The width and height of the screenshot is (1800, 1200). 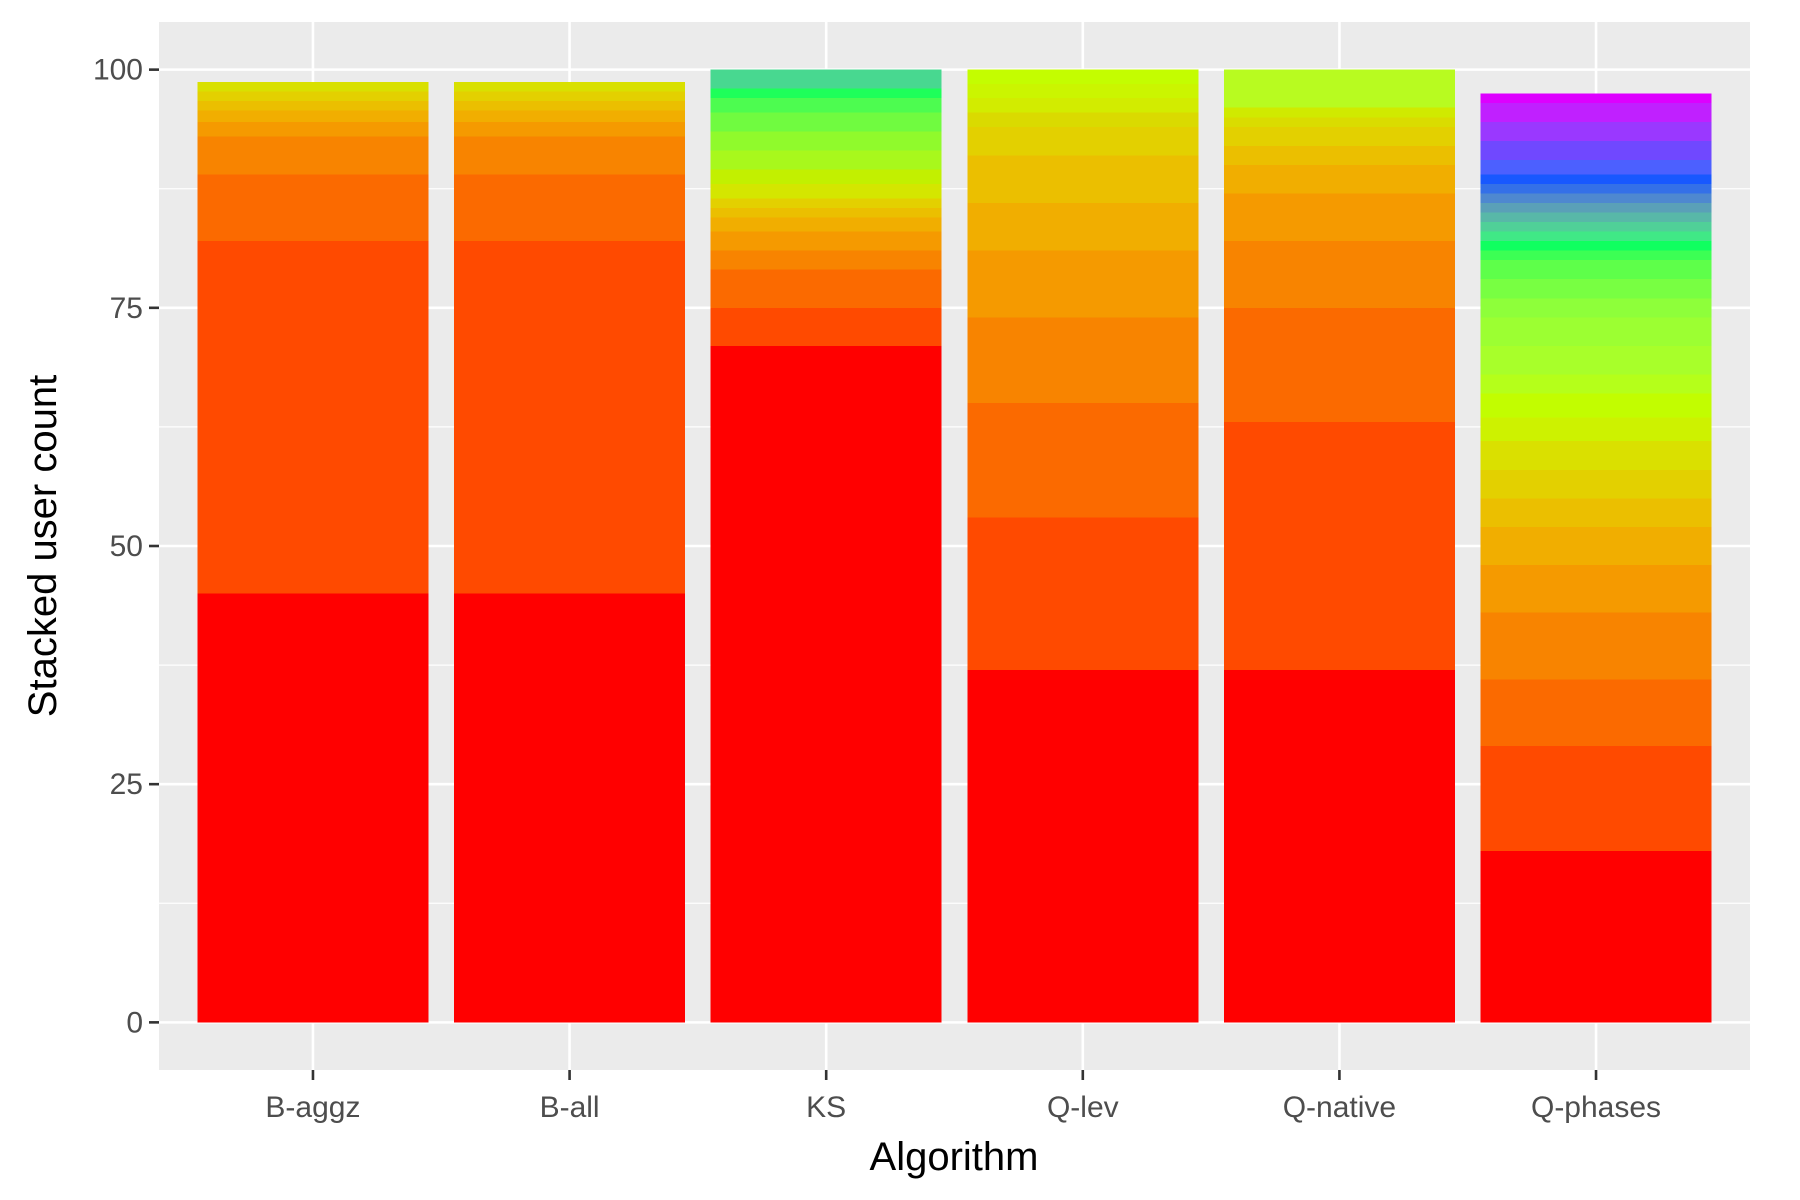 I want to click on x-tick-label: Q-native, so click(x=1339, y=1107).